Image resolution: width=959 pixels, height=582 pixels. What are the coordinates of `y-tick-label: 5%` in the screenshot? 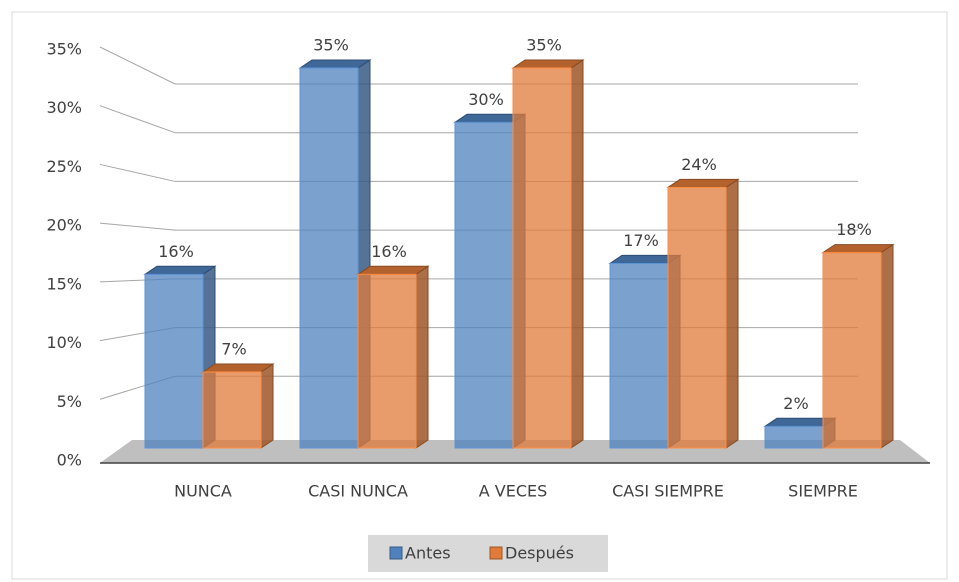 It's located at (69, 401).